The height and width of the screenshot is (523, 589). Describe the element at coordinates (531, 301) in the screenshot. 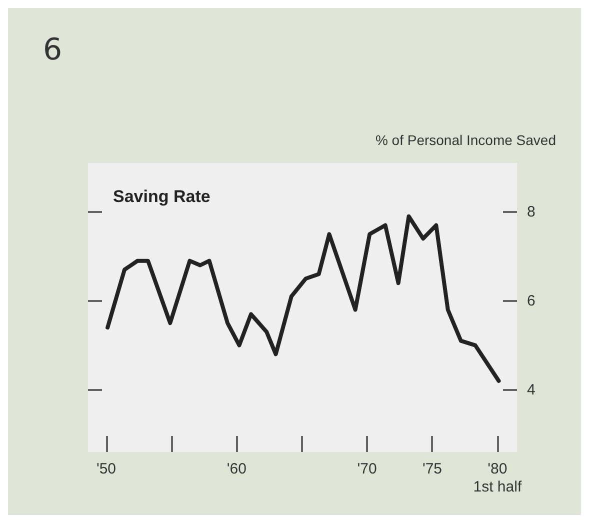

I see `y-tick-label: 6` at that location.